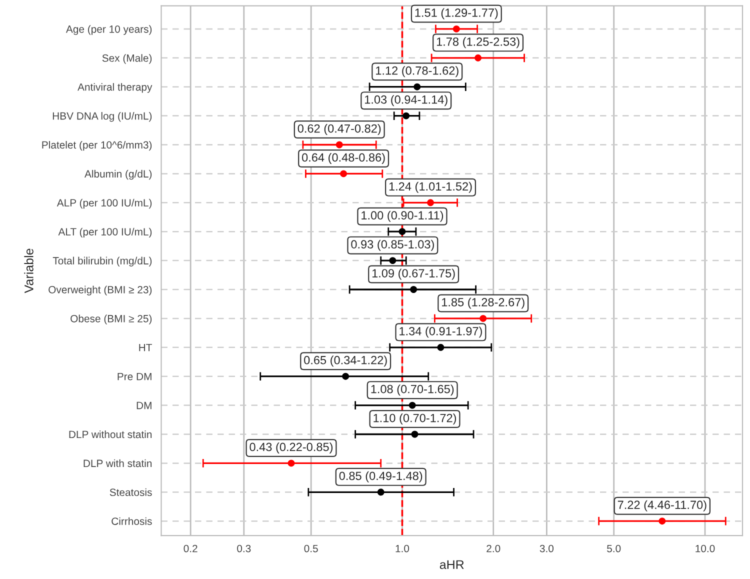 The image size is (750, 579). What do you see at coordinates (244, 548) in the screenshot?
I see `x-tick-label: 0.3` at bounding box center [244, 548].